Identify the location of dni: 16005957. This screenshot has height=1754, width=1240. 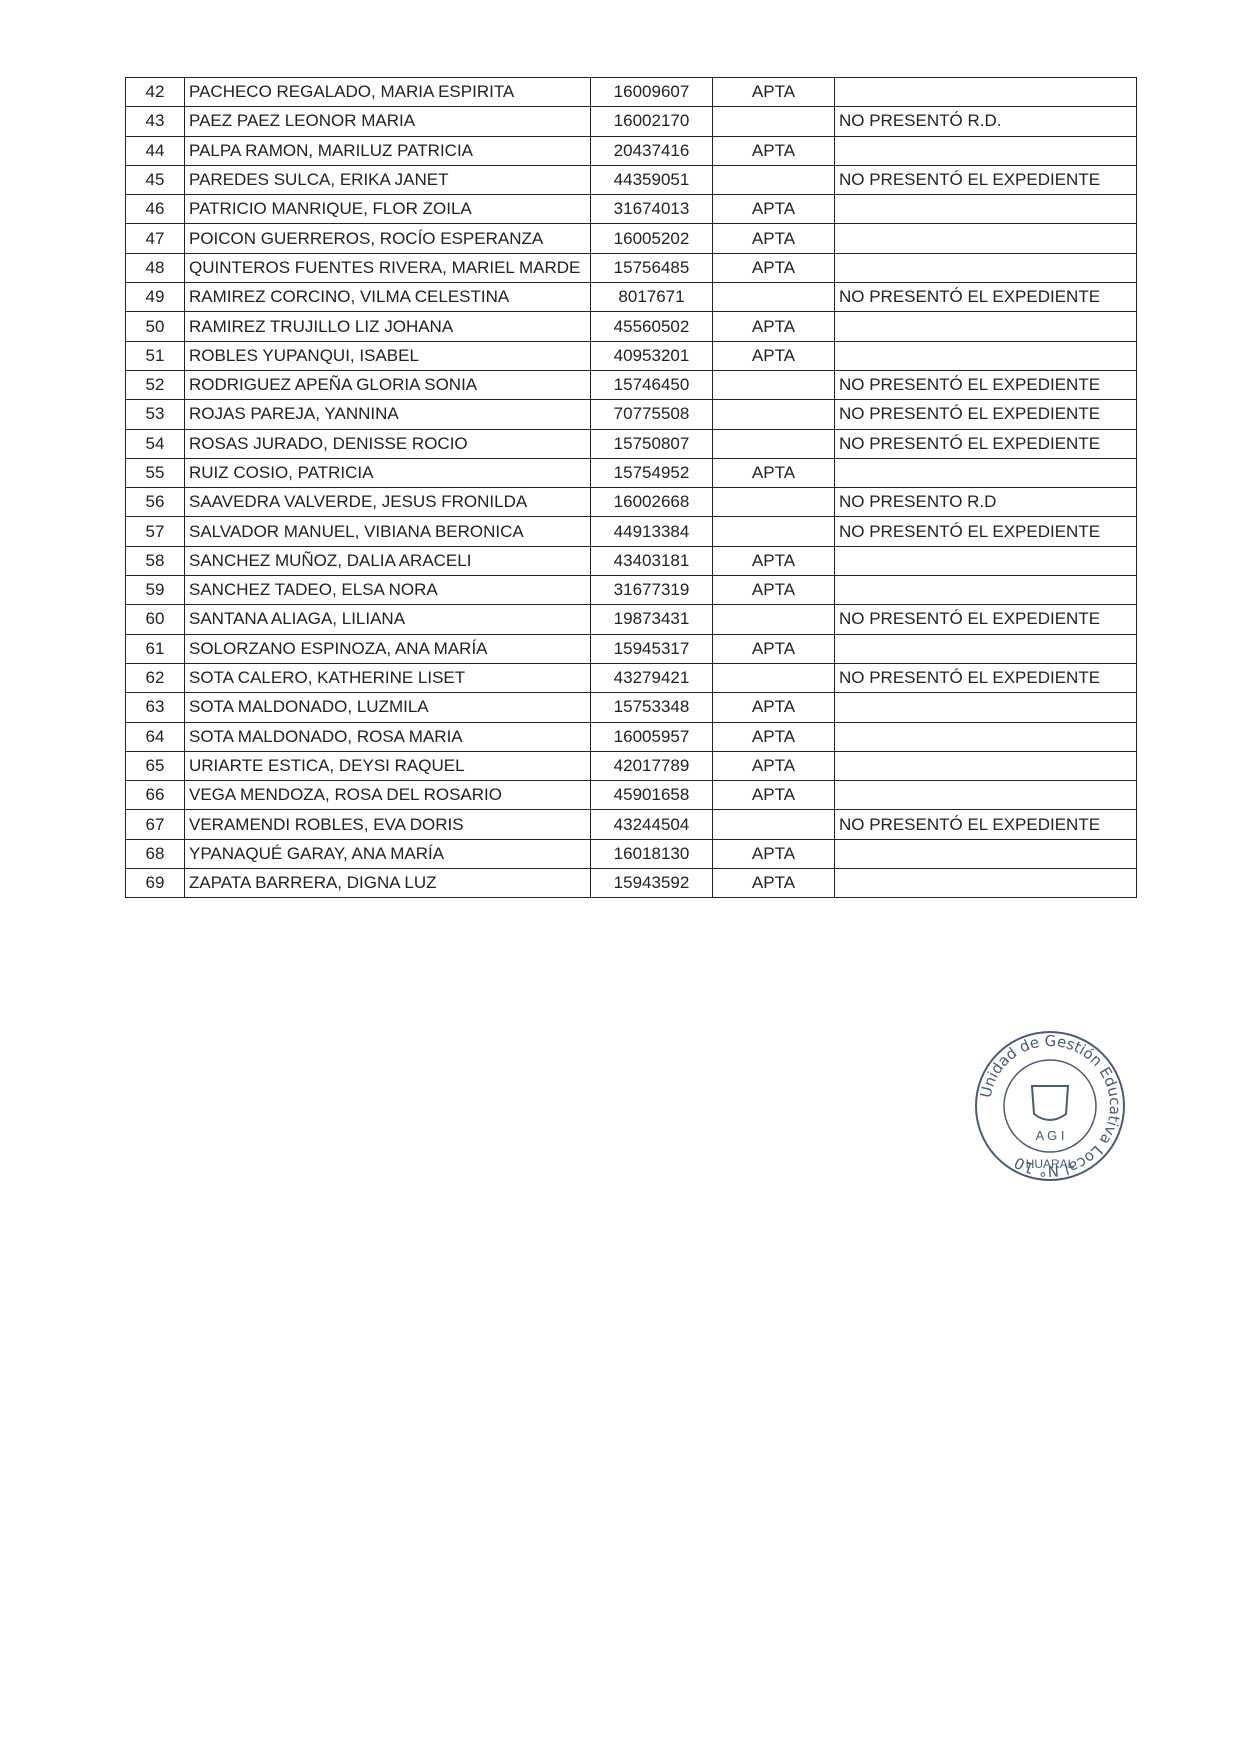
(651, 736).